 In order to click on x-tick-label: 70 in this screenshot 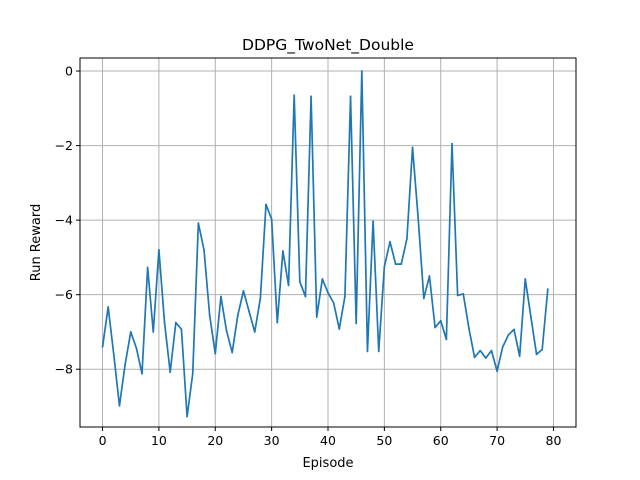, I will do `click(497, 440)`.